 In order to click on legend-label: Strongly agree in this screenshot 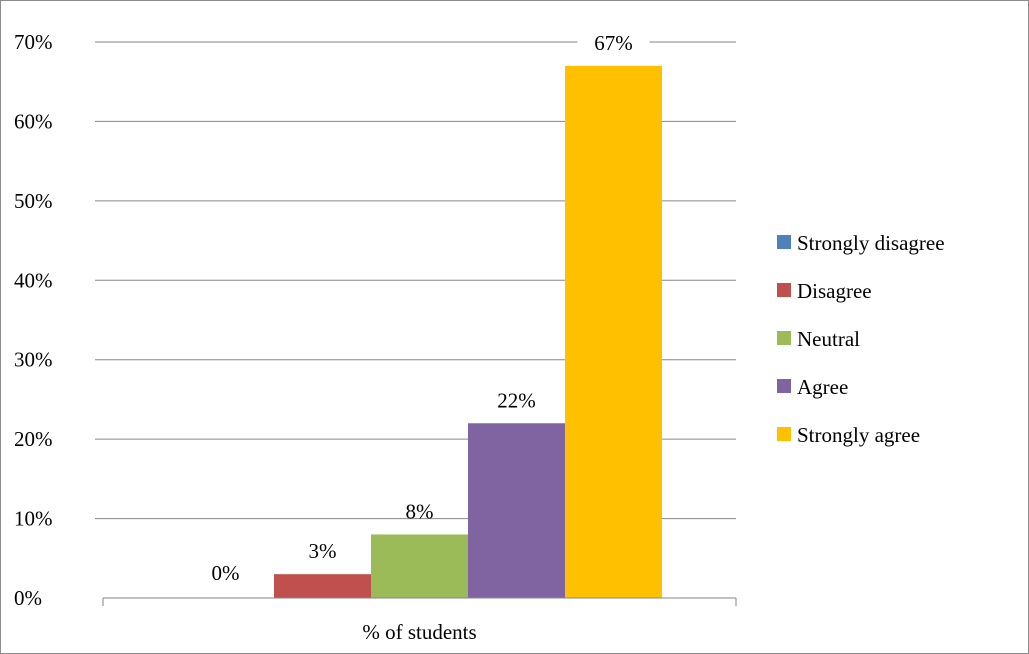, I will do `click(858, 435)`.